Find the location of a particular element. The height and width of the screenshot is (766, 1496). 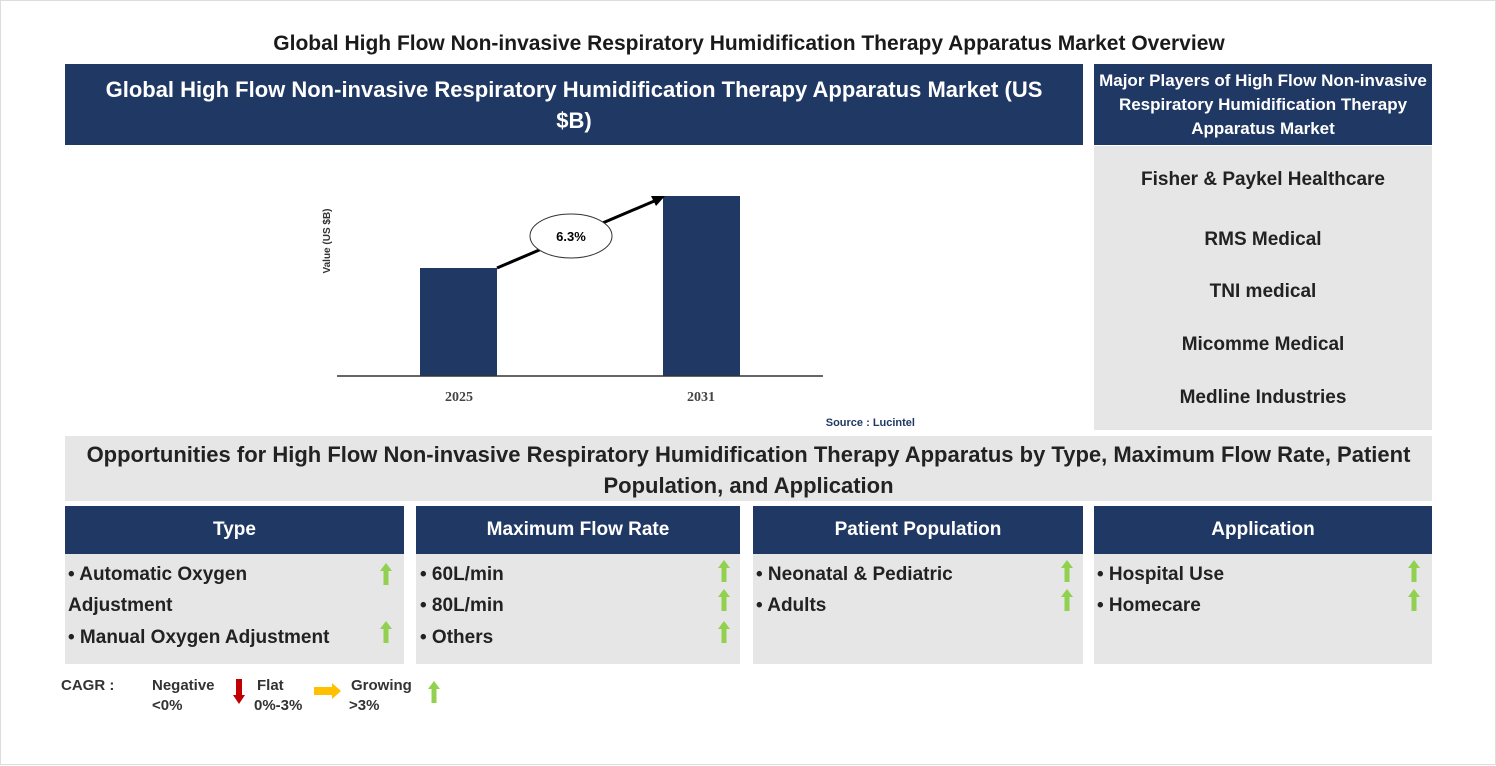

list-item: • Homecare is located at coordinates (1149, 605).